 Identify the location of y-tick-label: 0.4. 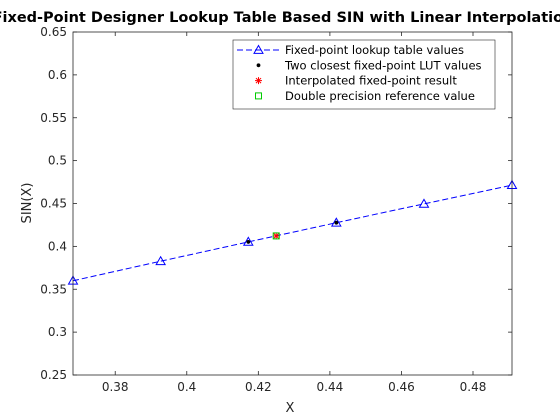
(57, 246).